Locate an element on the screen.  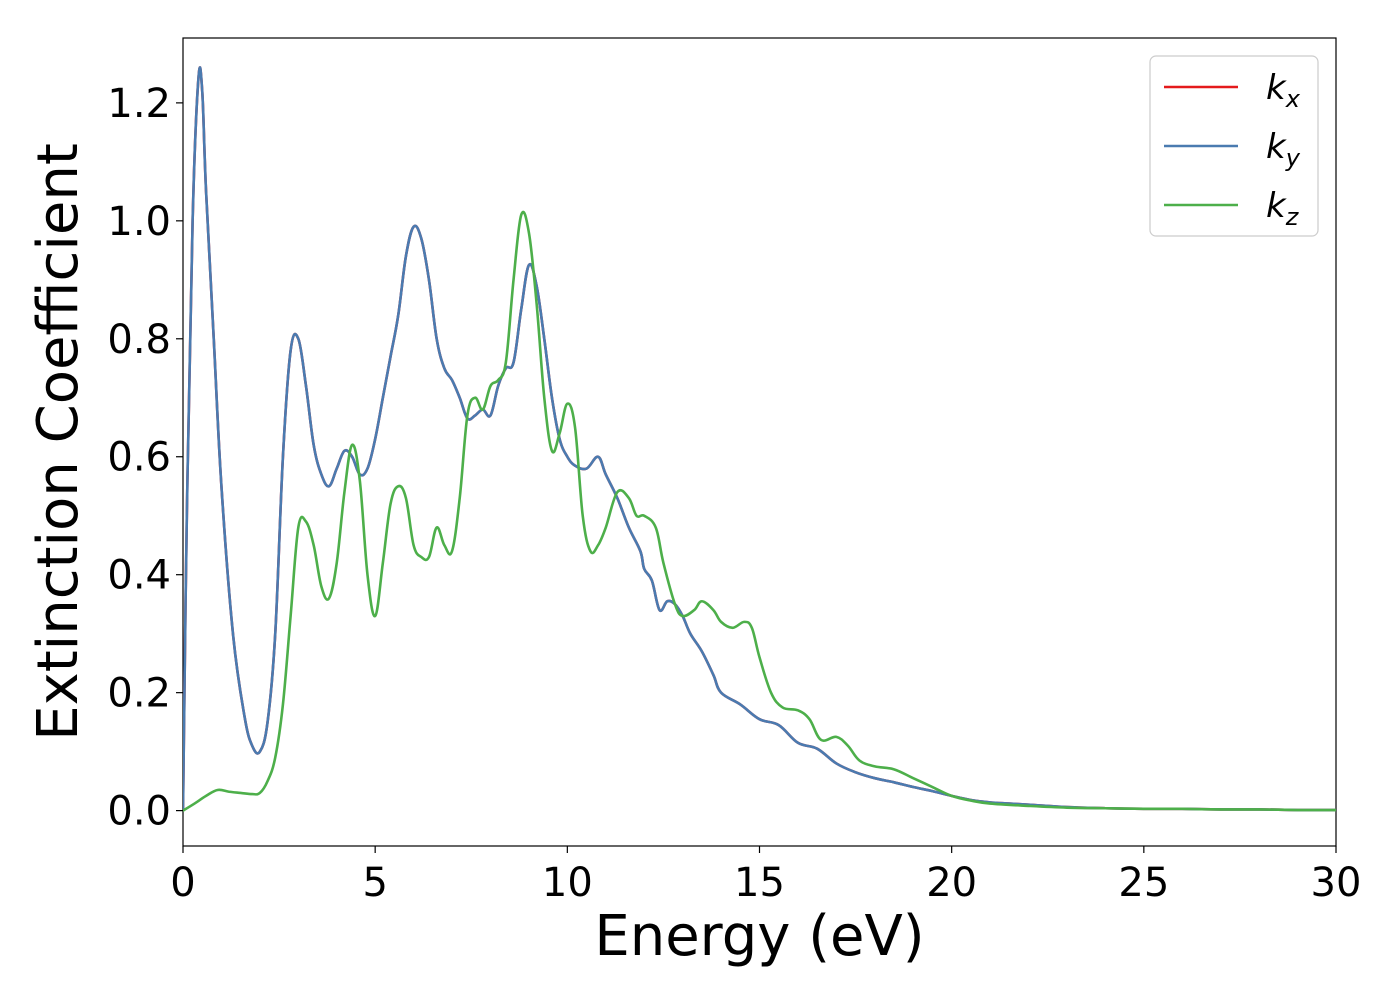
x-tick-label: 10 is located at coordinates (567, 883).